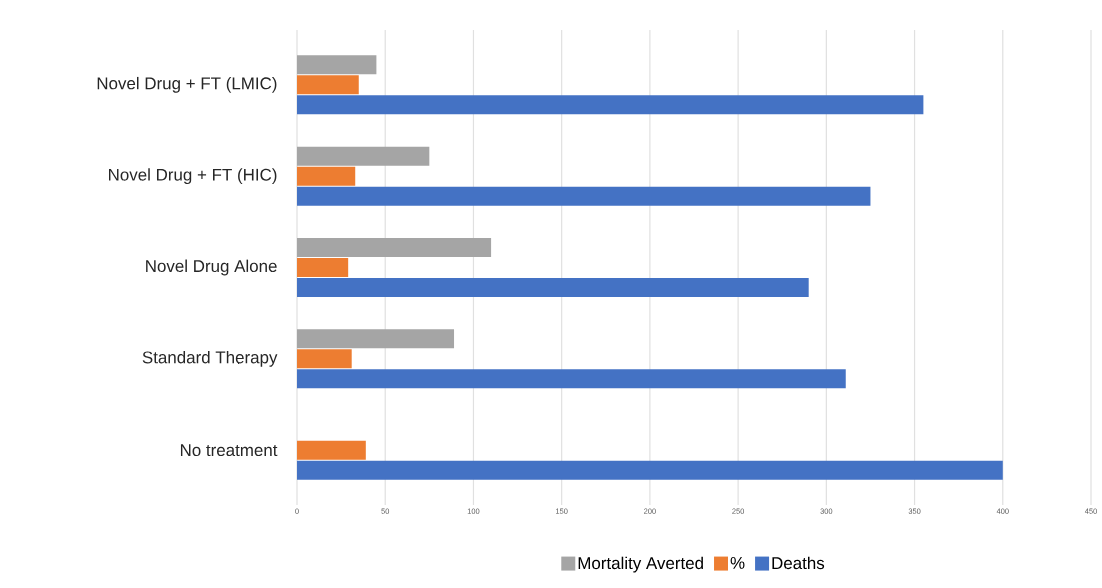 The image size is (1102, 588). I want to click on y-tick-label: Novel Drug Alone, so click(211, 267).